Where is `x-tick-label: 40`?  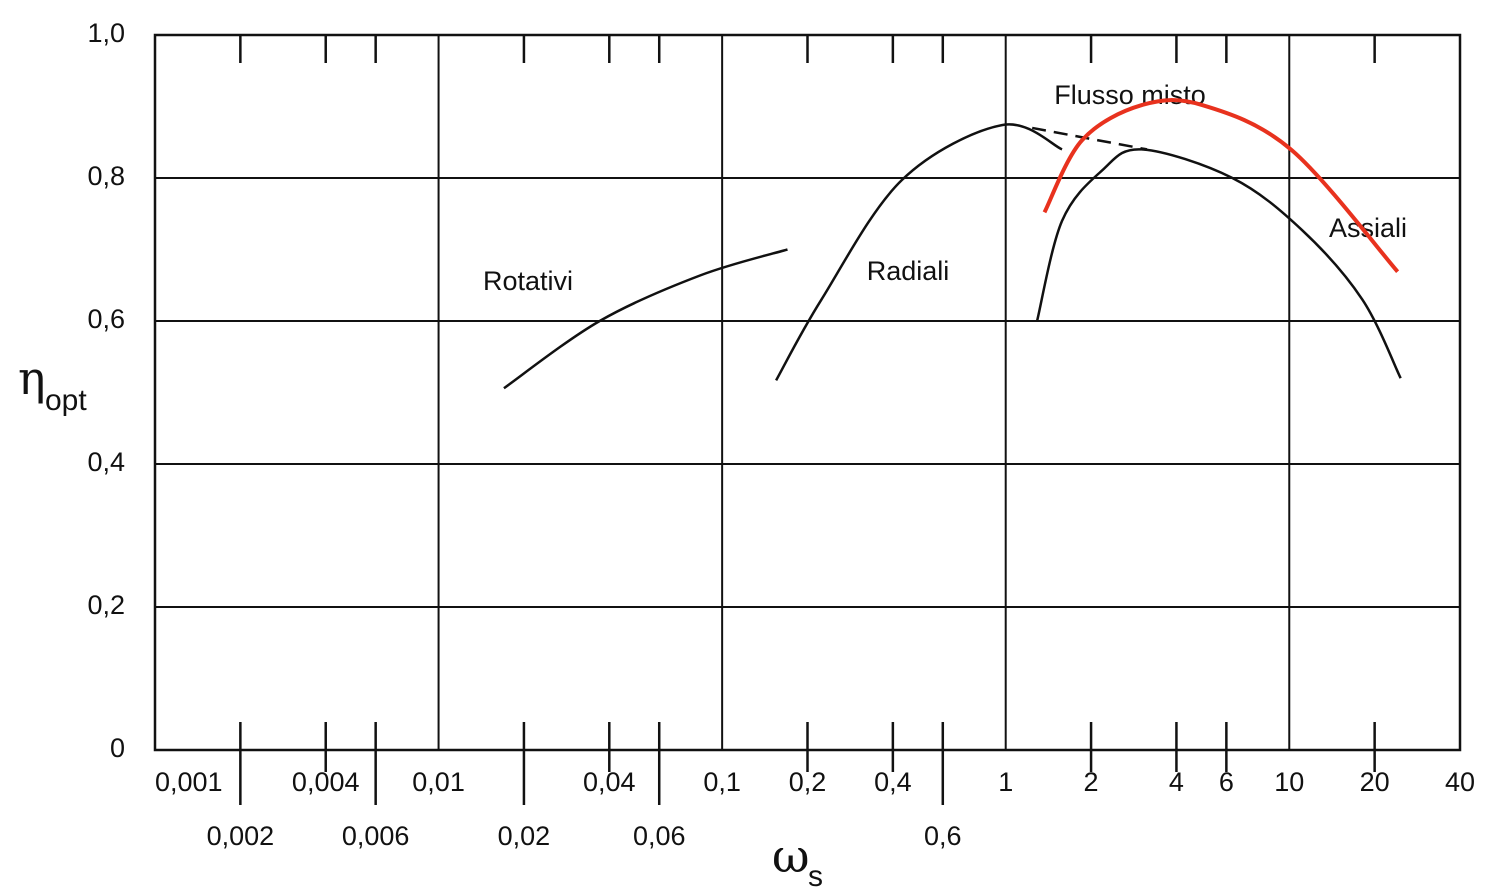 x-tick-label: 40 is located at coordinates (1460, 782).